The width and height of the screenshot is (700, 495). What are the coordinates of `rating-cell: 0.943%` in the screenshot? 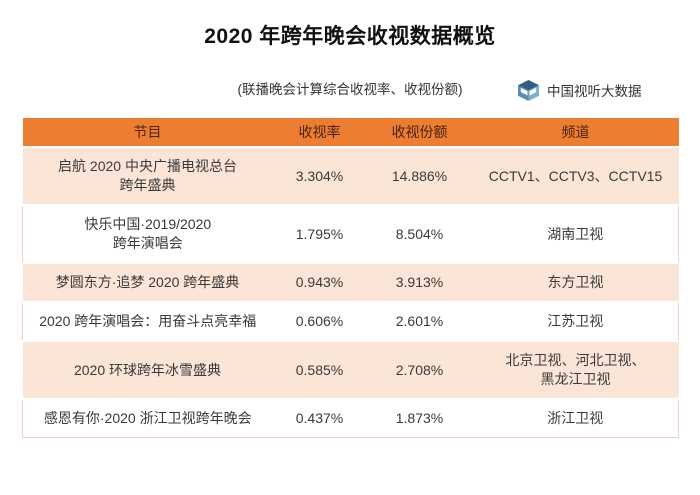 It's located at (319, 282).